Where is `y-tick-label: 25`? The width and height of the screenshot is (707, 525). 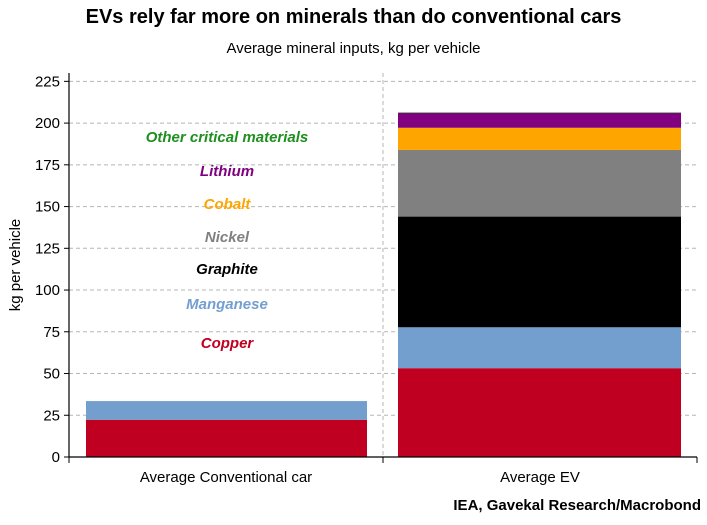
y-tick-label: 25 is located at coordinates (51, 415).